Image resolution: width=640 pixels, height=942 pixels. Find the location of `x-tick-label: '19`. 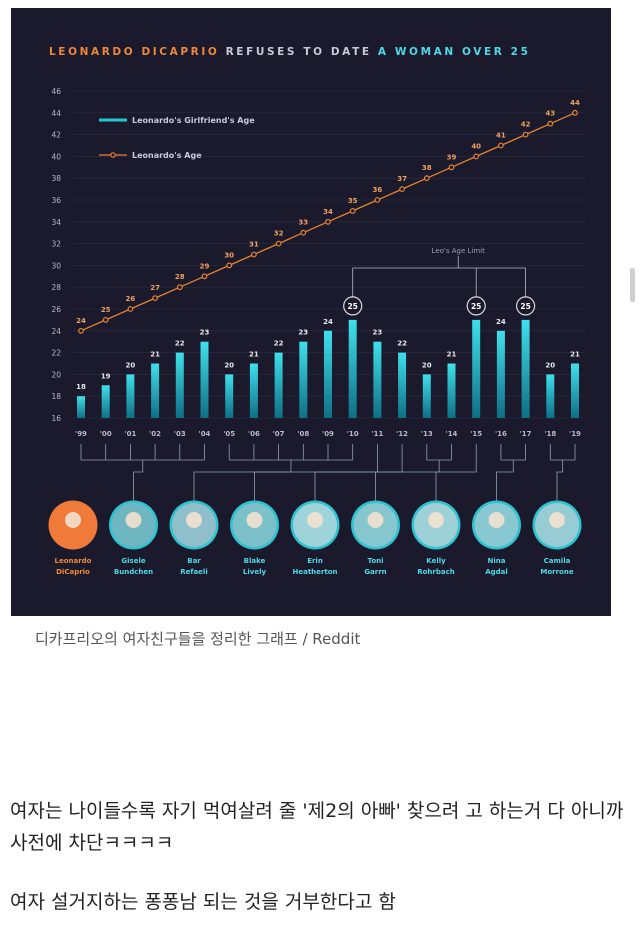

x-tick-label: '19 is located at coordinates (575, 434).